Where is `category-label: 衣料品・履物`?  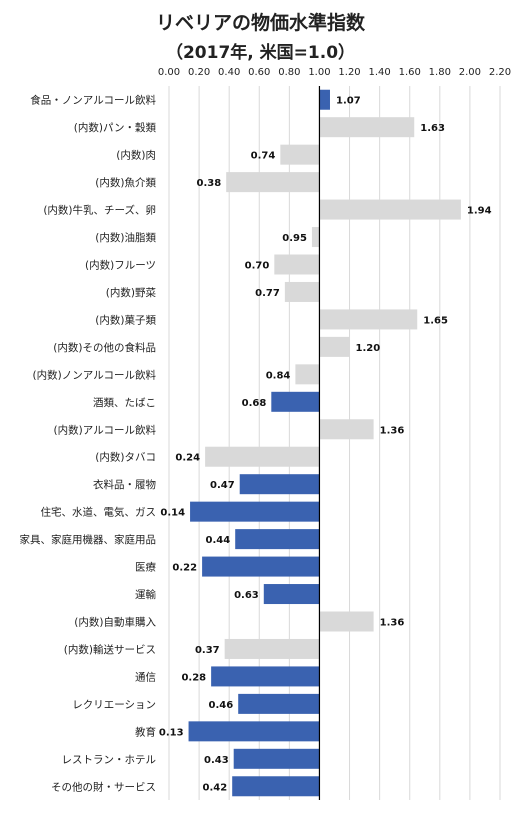
category-label: 衣料品・履物 is located at coordinates (124, 484).